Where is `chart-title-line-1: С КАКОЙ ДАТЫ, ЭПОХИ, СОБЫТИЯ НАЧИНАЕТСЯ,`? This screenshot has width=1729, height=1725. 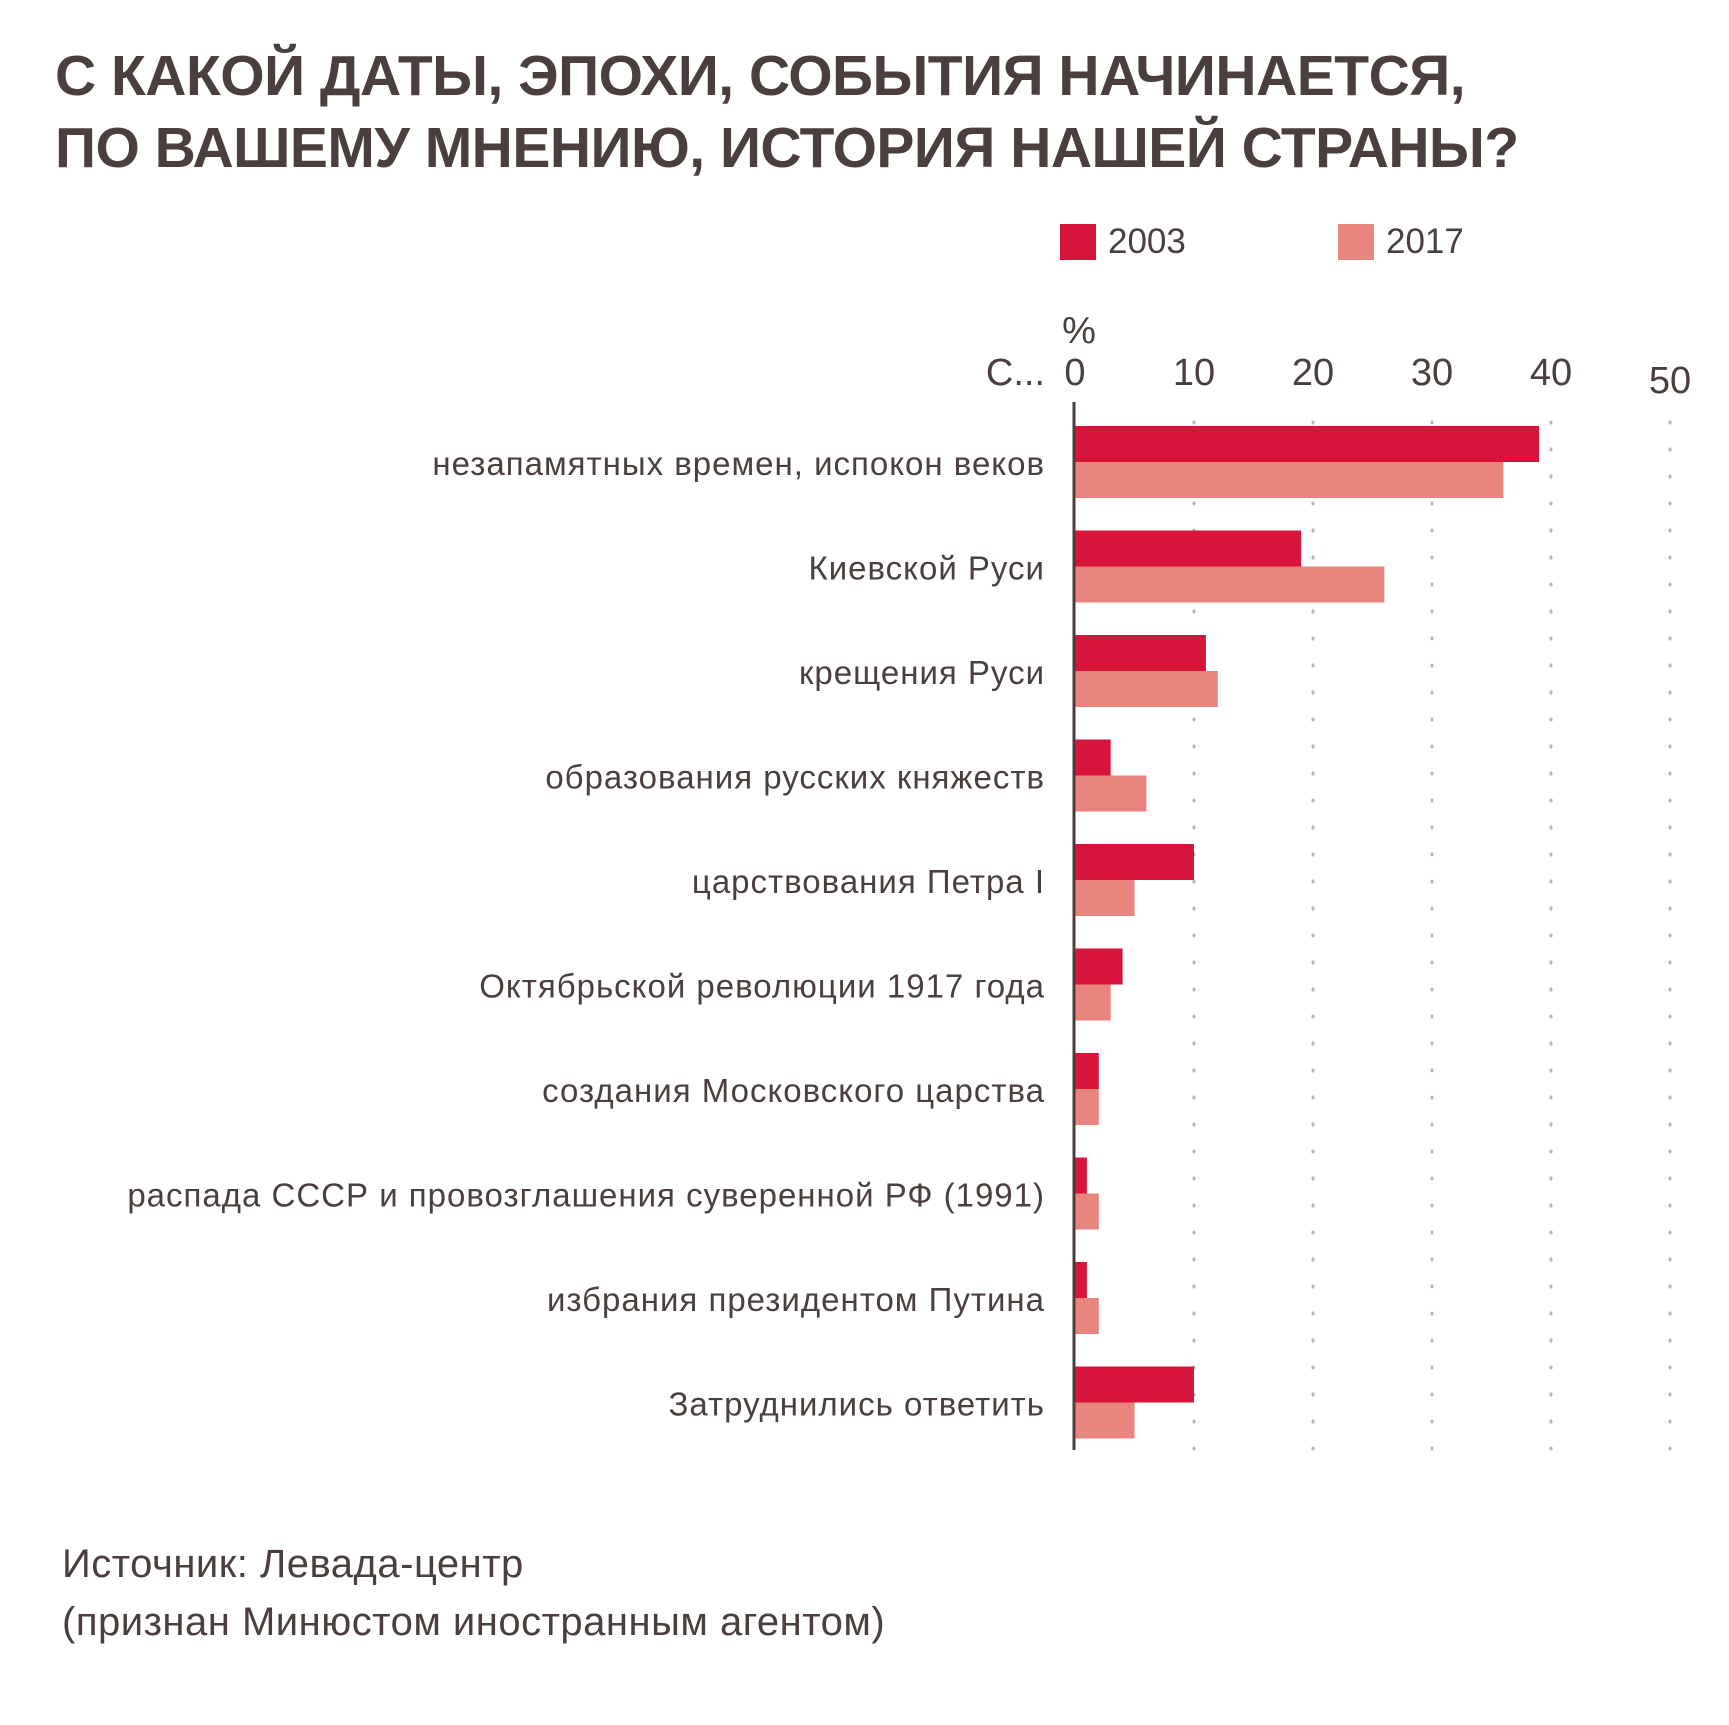
chart-title-line-1: С КАКОЙ ДАТЫ, ЭПОХИ, СОБЫТИЯ НАЧИНАЕТСЯ, is located at coordinates (760, 76).